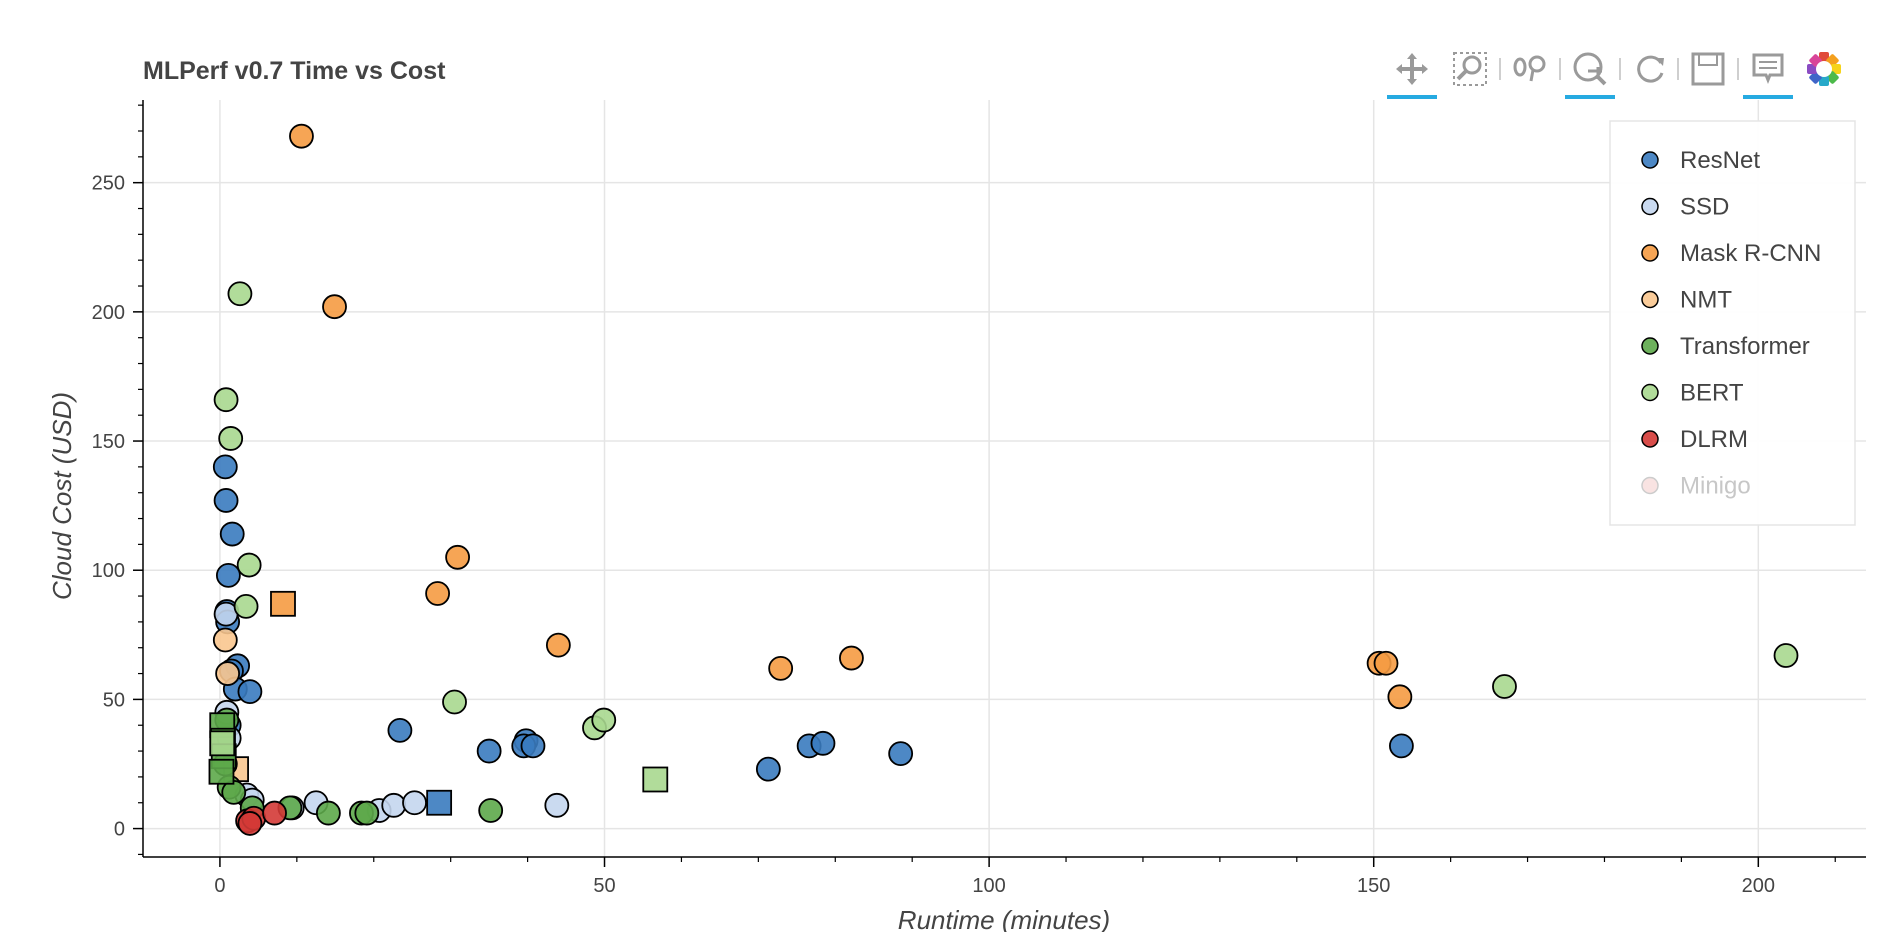 This screenshot has height=932, width=1890. I want to click on reset-icon, so click(1650, 69).